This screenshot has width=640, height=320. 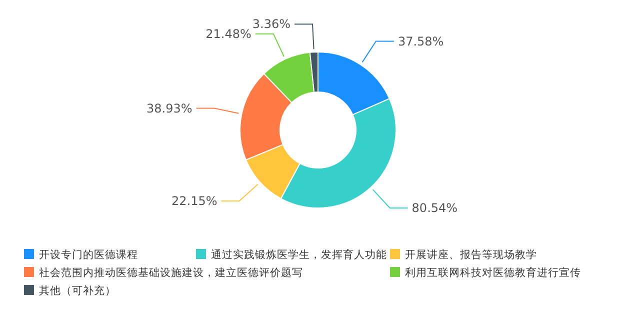 I want to click on data-label: 21.48%, so click(x=229, y=33).